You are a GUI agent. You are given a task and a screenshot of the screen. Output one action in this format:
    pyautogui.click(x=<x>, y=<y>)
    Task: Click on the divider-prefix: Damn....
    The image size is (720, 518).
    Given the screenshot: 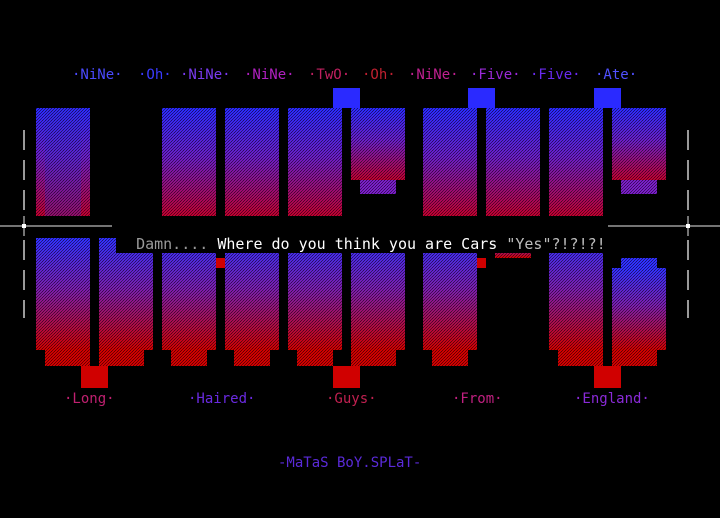 What is the action you would take?
    pyautogui.click(x=172, y=244)
    